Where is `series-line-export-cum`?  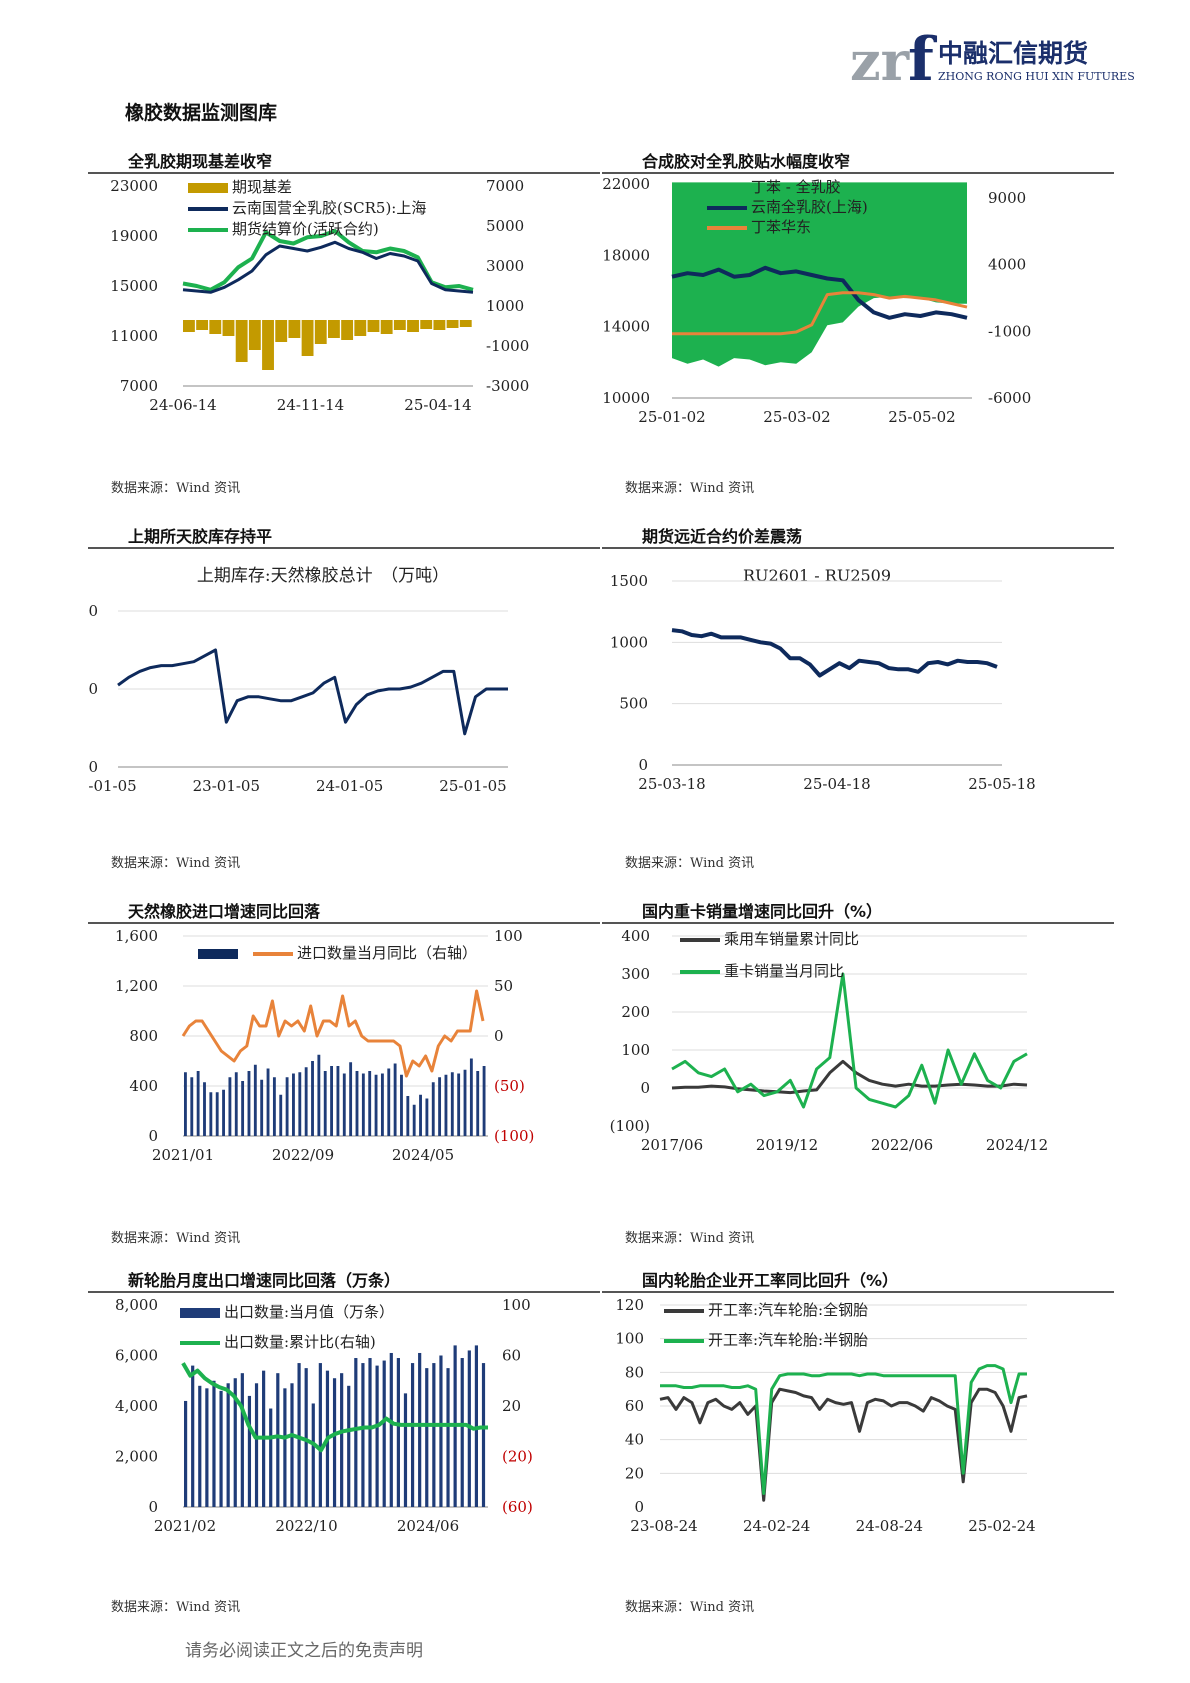 series-line-export-cum is located at coordinates (334, 1407).